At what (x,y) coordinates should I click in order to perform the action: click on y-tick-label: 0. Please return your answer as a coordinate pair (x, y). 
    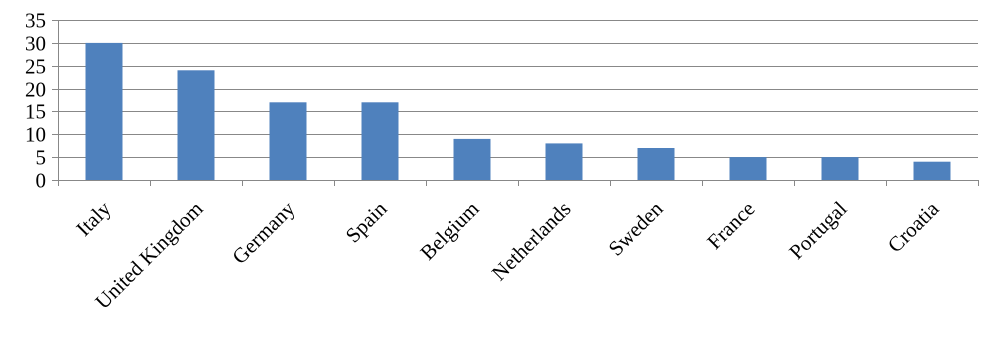
    Looking at the image, I should click on (41, 181).